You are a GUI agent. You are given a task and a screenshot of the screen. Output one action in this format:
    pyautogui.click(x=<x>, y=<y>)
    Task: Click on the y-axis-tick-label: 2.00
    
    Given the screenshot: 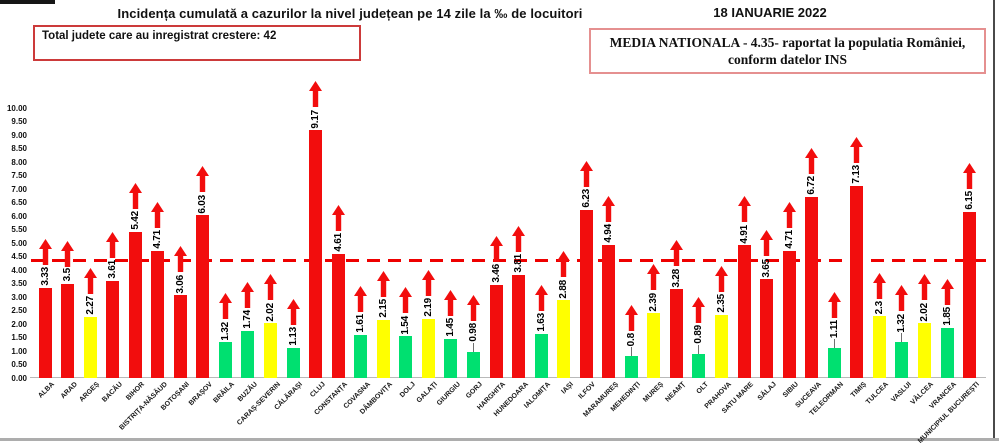 What is the action you would take?
    pyautogui.click(x=19, y=324)
    